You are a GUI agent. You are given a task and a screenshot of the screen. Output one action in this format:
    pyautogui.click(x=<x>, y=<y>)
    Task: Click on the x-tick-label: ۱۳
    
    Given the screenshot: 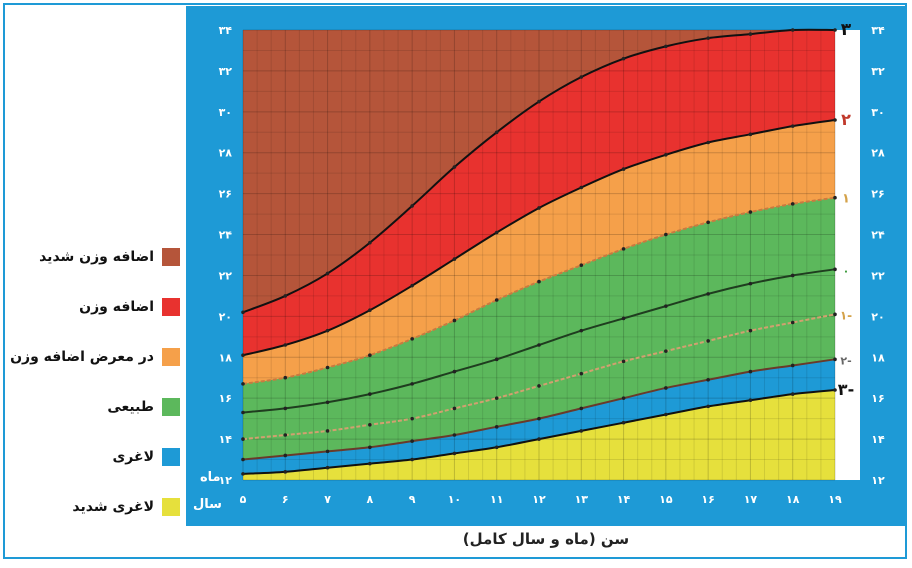 What is the action you would take?
    pyautogui.click(x=582, y=499)
    